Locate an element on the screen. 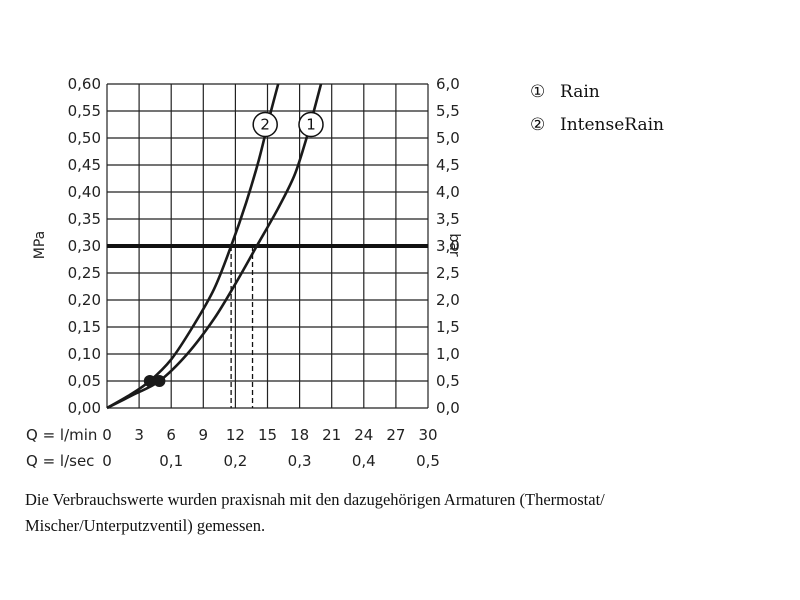  y-tick-label-right: 1,5 is located at coordinates (448, 327).